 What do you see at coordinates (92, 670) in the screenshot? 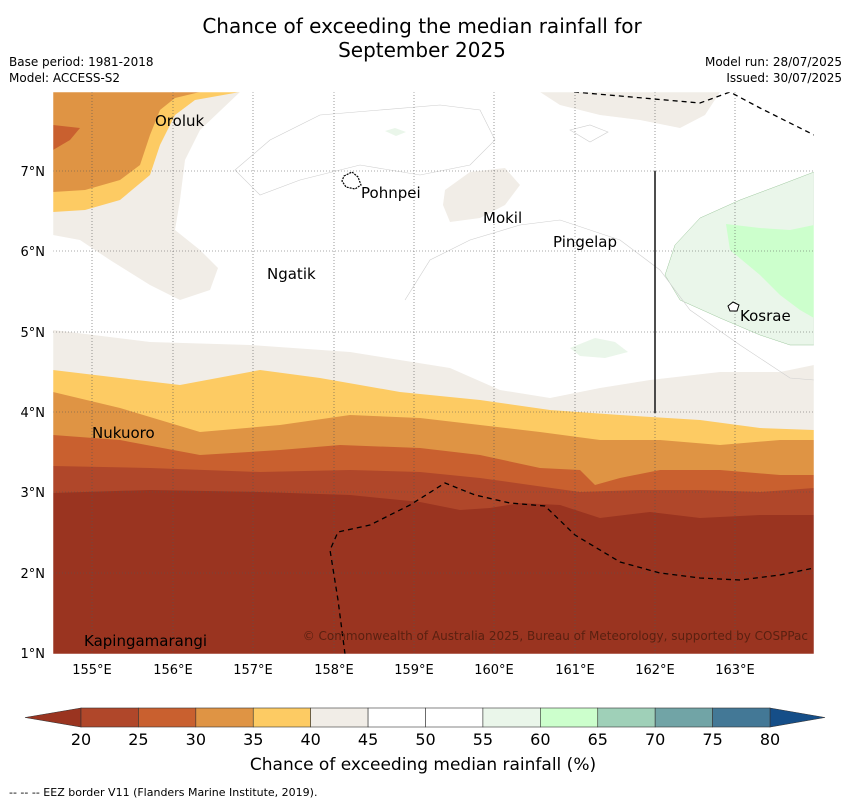
I see `lon-tick: 155°E` at bounding box center [92, 670].